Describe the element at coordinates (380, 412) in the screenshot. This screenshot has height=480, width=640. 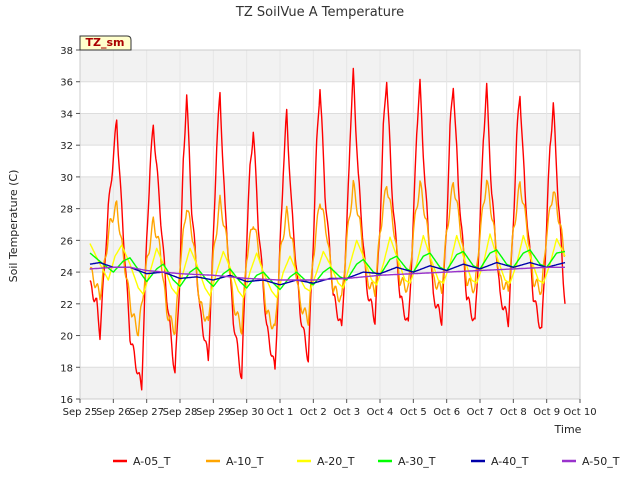
I see `x-tick-label: Oct 4` at that location.